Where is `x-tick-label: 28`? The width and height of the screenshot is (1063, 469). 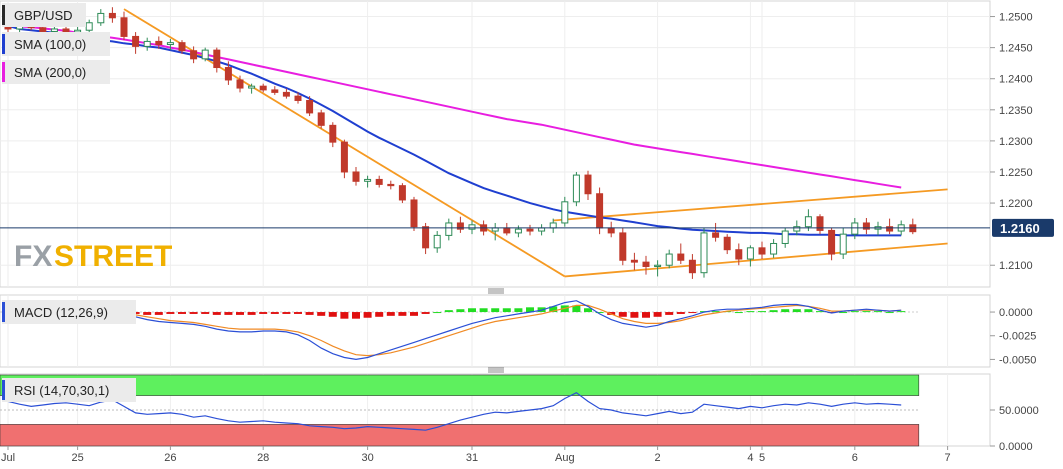
x-tick-label: 28 is located at coordinates (263, 458).